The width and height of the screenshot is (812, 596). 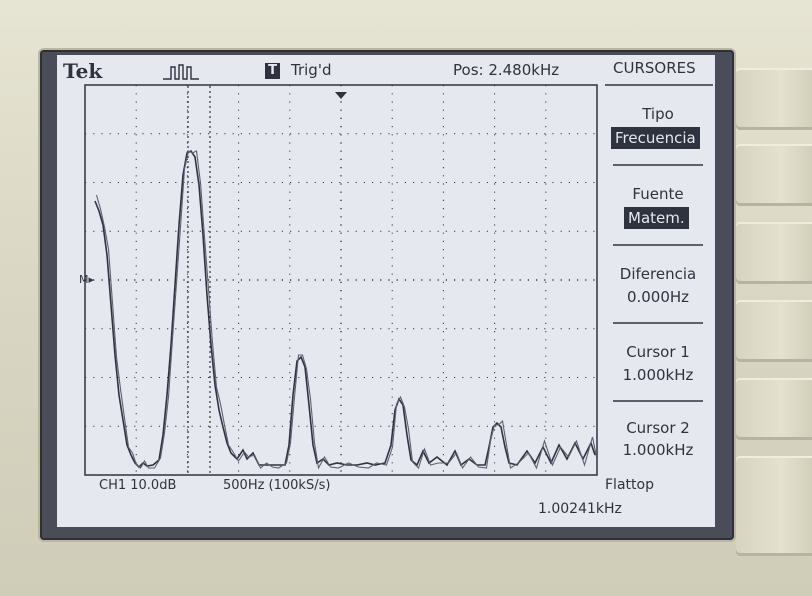 I want to click on brand-logo: Tek, so click(x=83, y=71).